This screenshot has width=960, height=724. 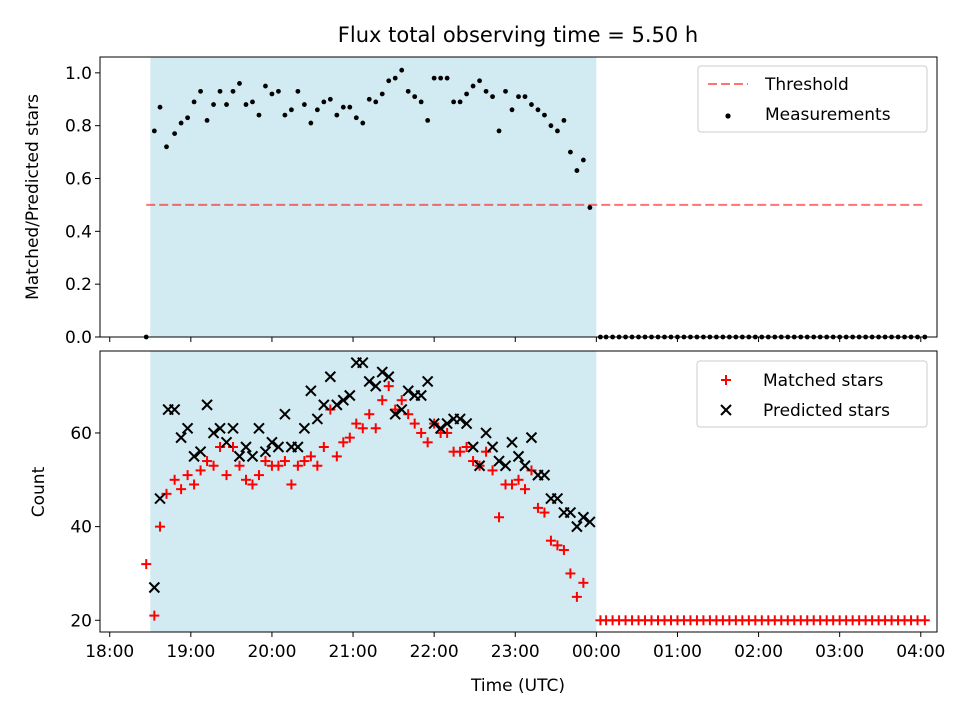 What do you see at coordinates (518, 35) in the screenshot?
I see `chart-title: Flux total observing time = 5.50 h` at bounding box center [518, 35].